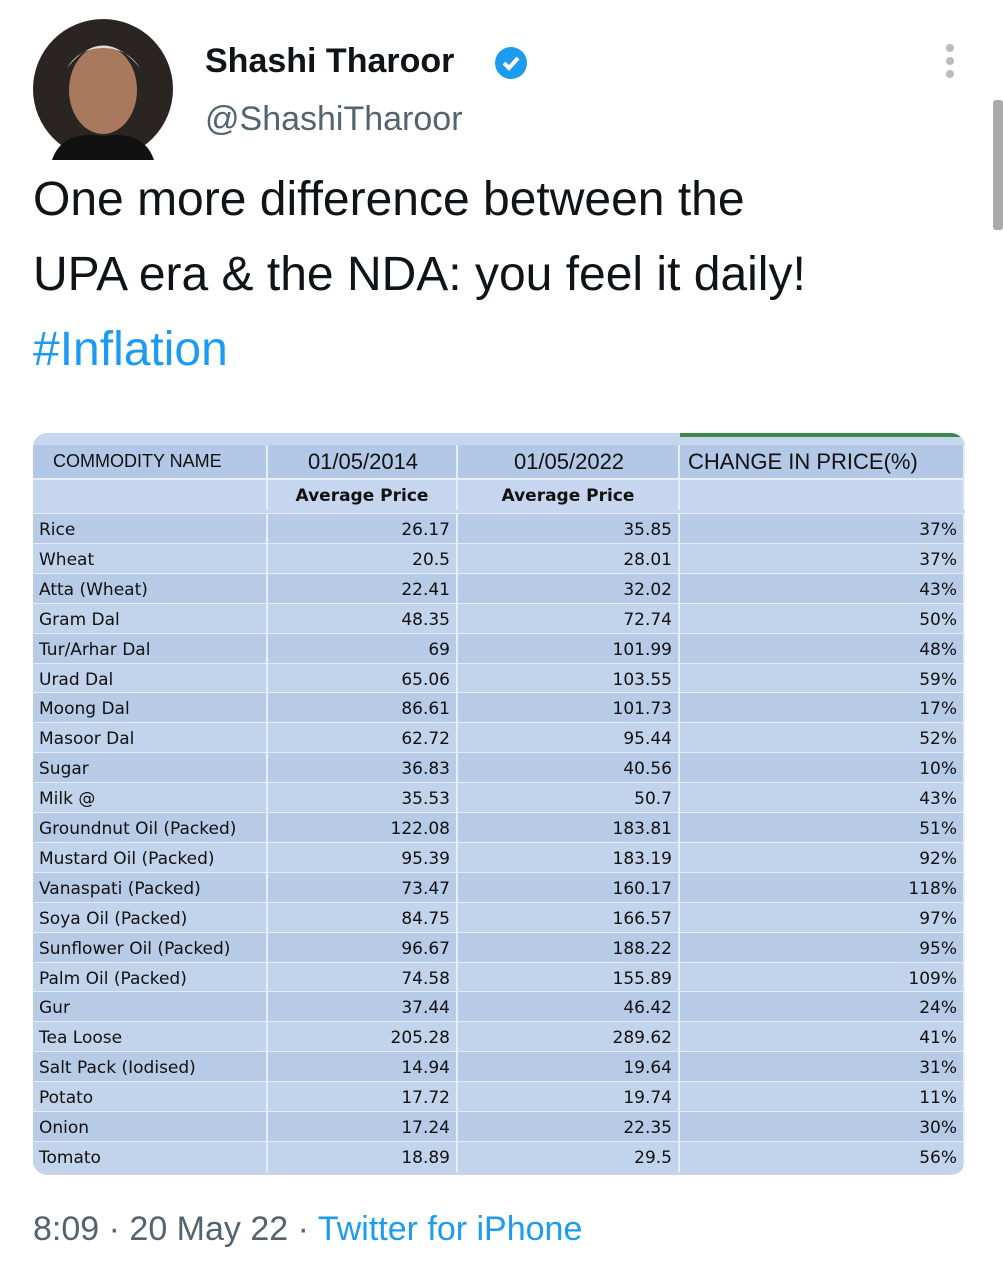  What do you see at coordinates (822, 857) in the screenshot?
I see `value-cell: 92%` at bounding box center [822, 857].